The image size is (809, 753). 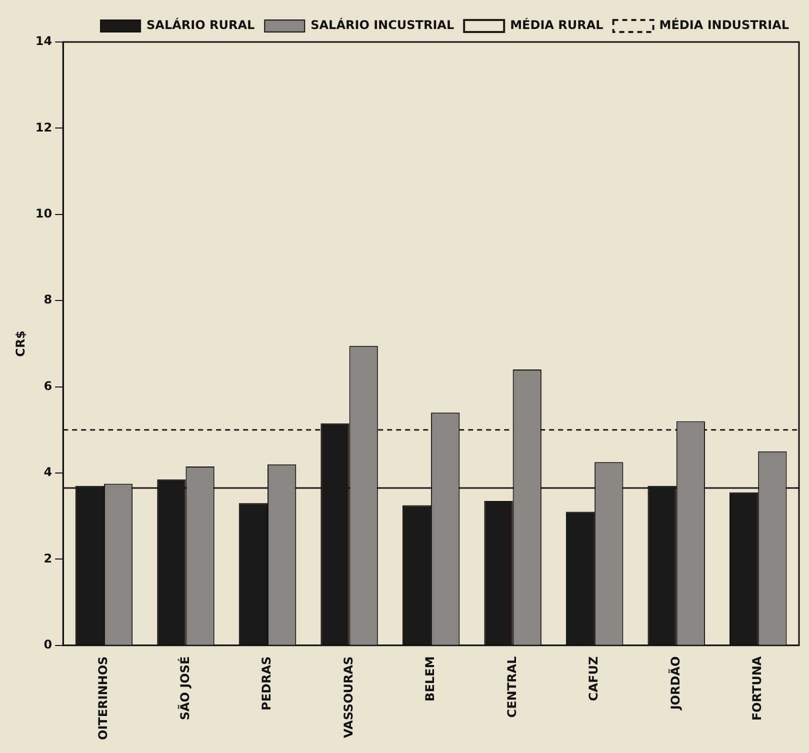 I want to click on x-tick-label: PEDRAS, so click(x=267, y=683).